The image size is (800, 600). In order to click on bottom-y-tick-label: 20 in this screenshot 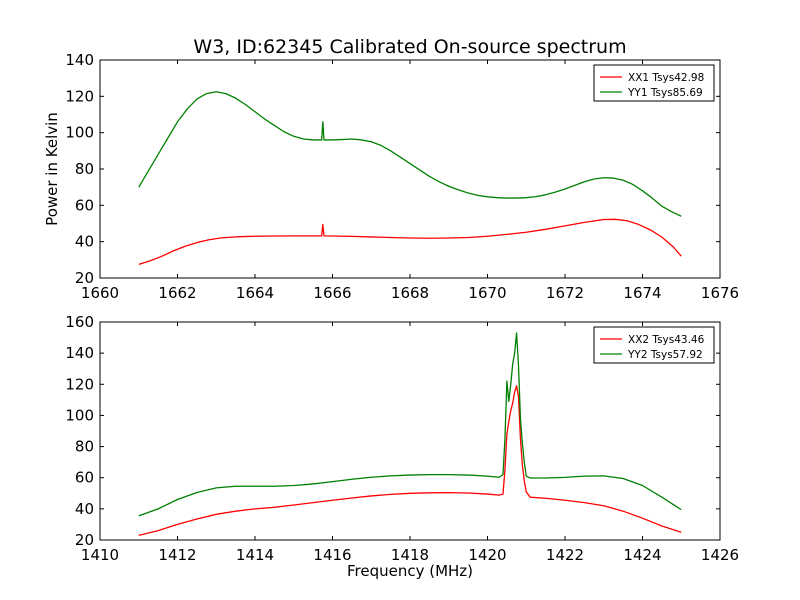, I will do `click(84, 540)`.